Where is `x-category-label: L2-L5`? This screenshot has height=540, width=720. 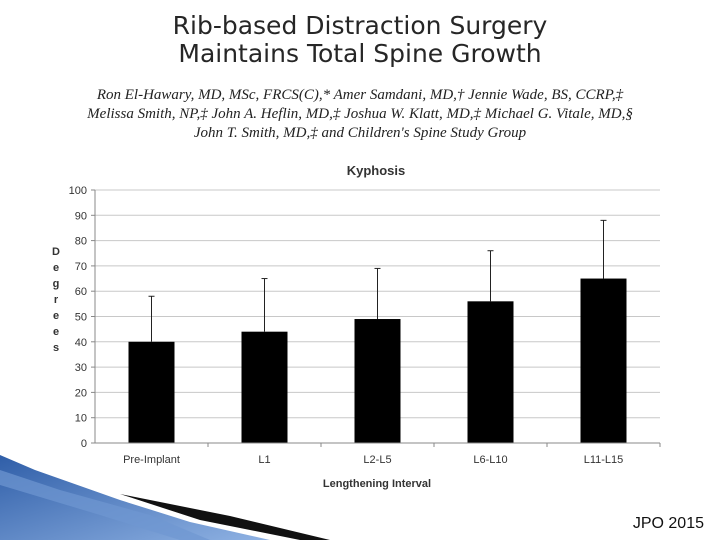
x-category-label: L2-L5 is located at coordinates (377, 460).